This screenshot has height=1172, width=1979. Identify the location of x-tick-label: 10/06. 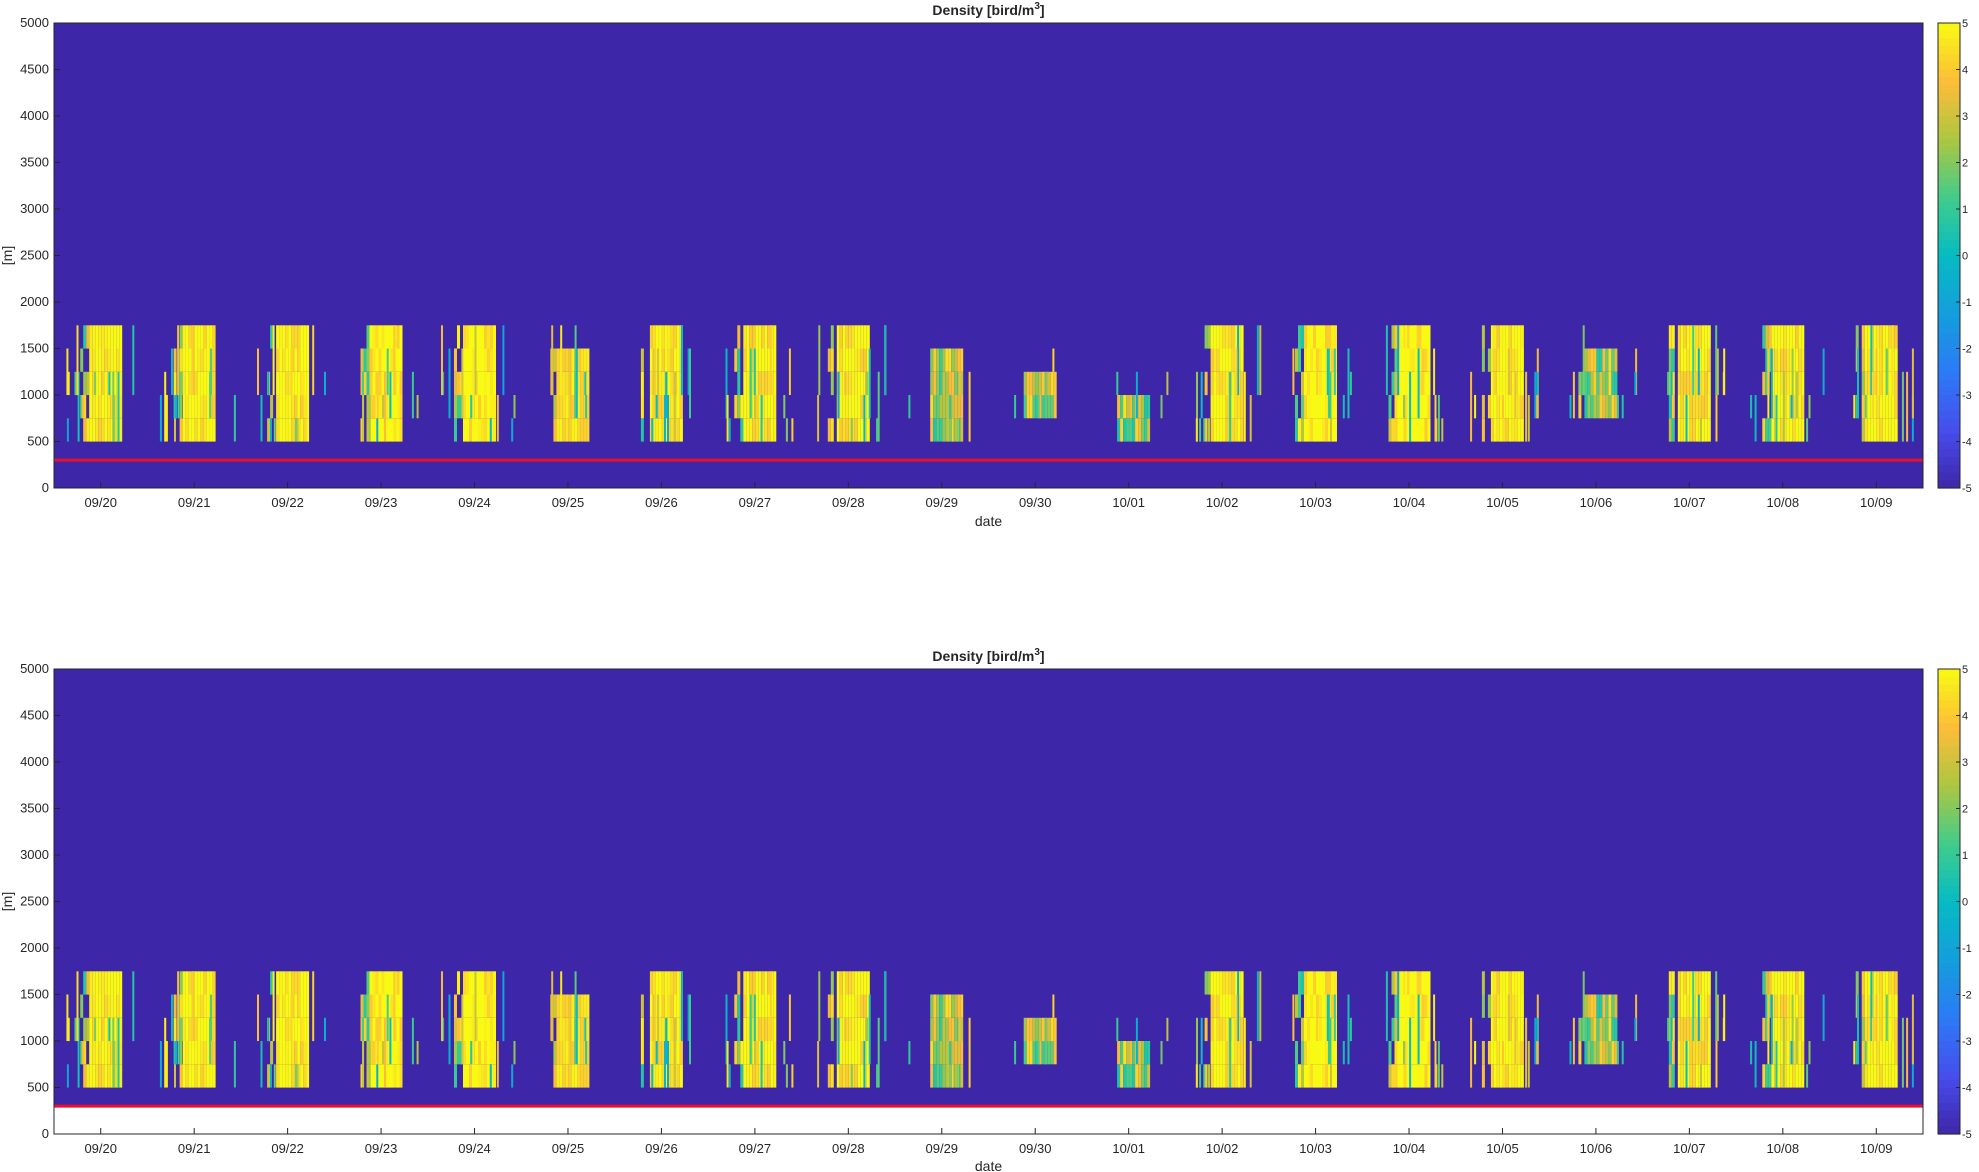
(1596, 1148).